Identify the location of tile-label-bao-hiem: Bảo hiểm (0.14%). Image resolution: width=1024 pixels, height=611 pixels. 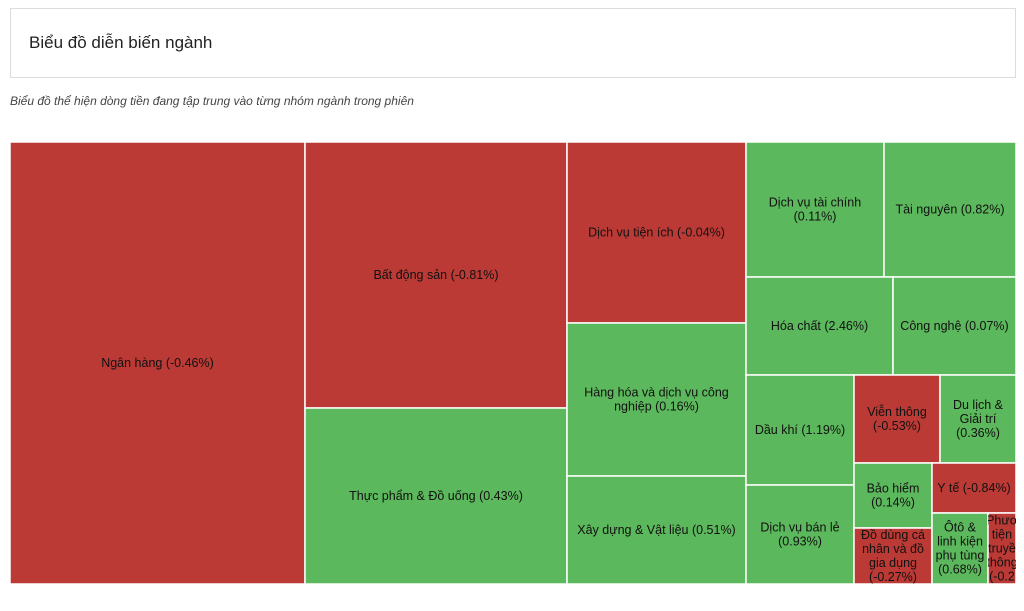
(893, 496).